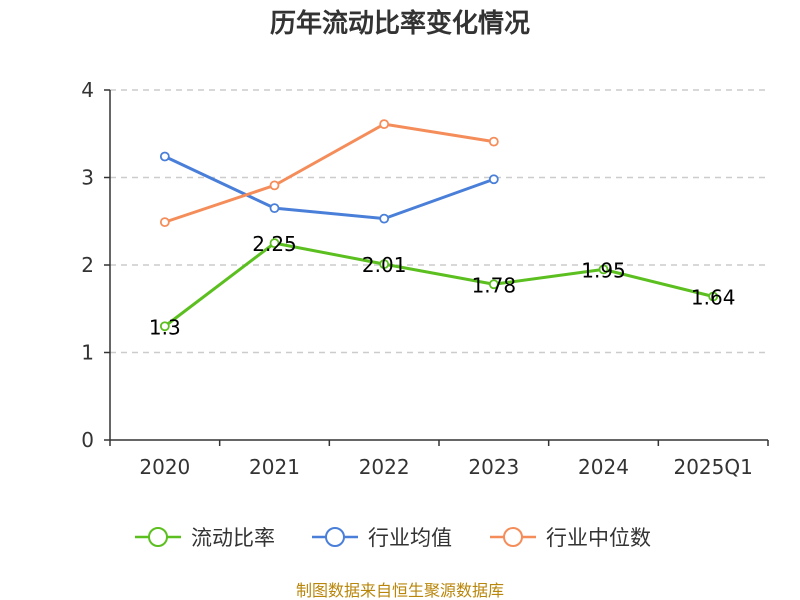  I want to click on data-labels: 1.3 2.25 2.01 1.78 1.95 1.64, so click(442, 285).